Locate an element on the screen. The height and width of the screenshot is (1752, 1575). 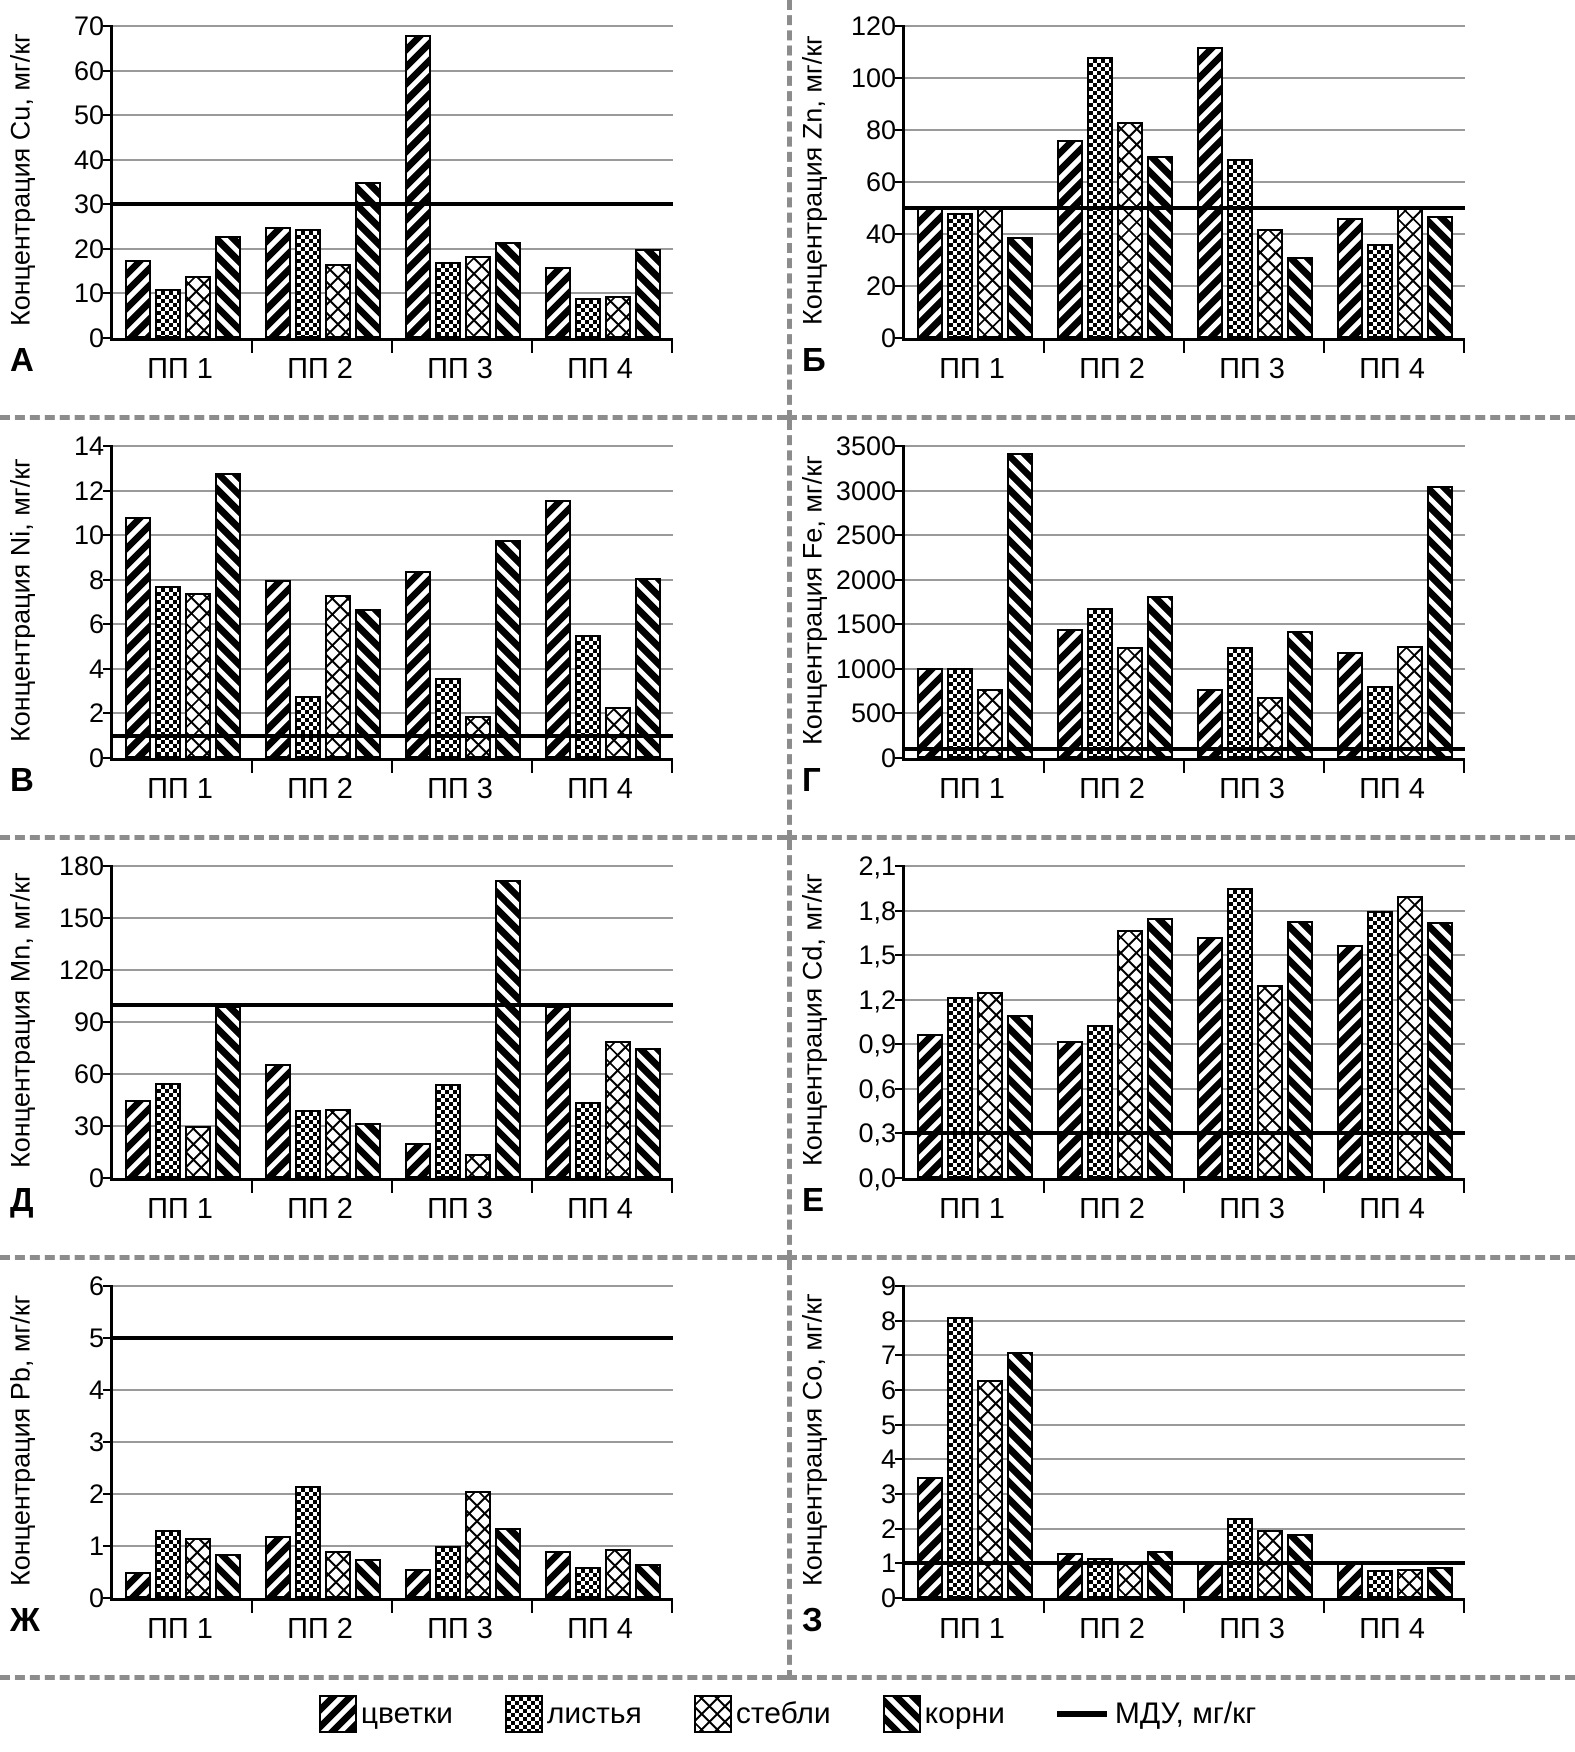
y-axis-label: Концентрация Fe, мг/кг is located at coordinates (812, 600).